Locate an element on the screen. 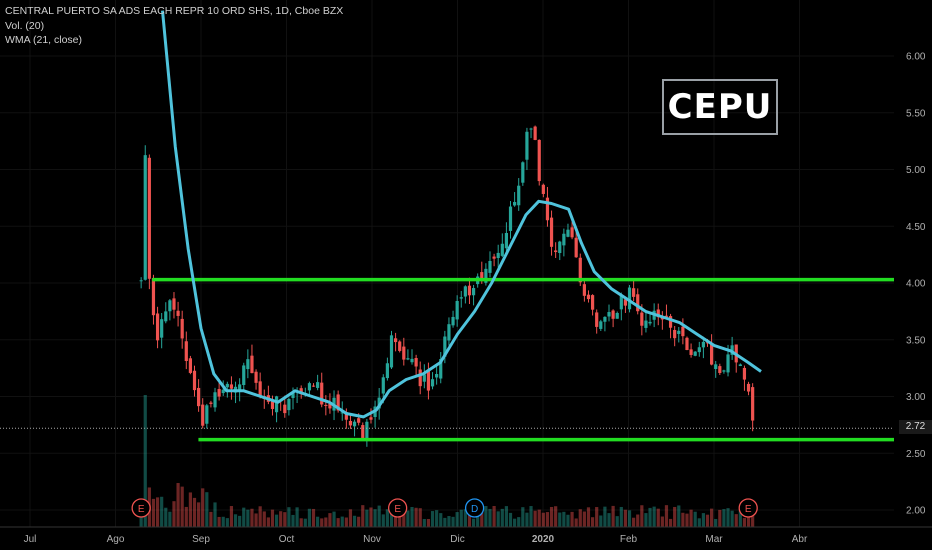 The height and width of the screenshot is (550, 932). y-tick-label: 5.50 is located at coordinates (916, 113).